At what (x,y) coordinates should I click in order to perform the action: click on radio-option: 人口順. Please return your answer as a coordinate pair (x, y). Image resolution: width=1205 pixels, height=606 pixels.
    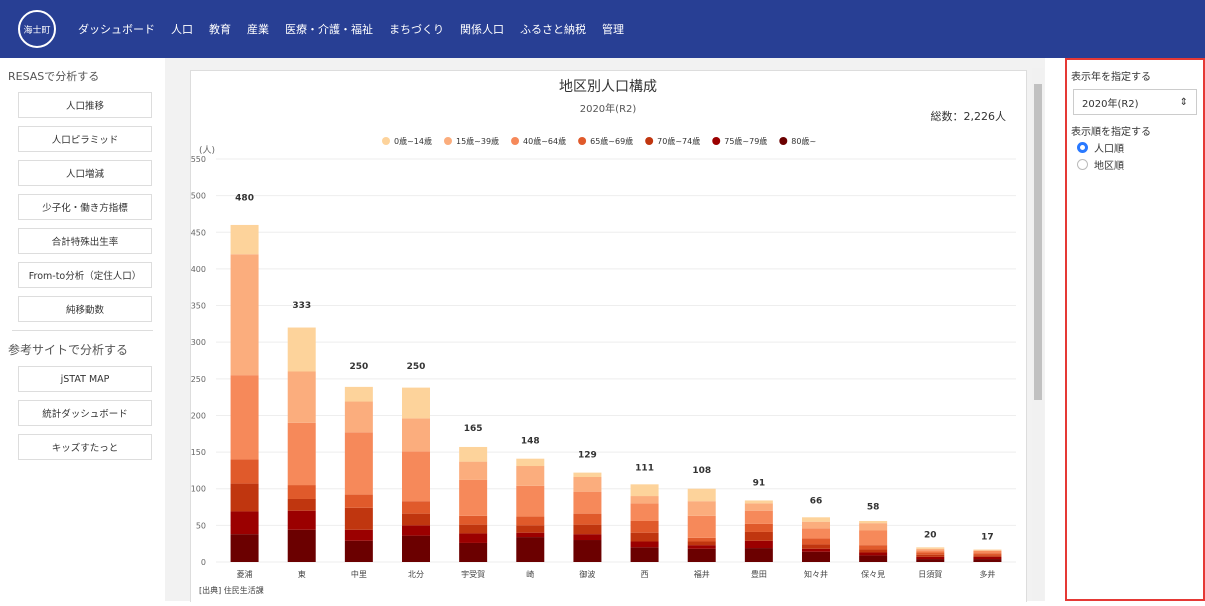
    Looking at the image, I should click on (1140, 147).